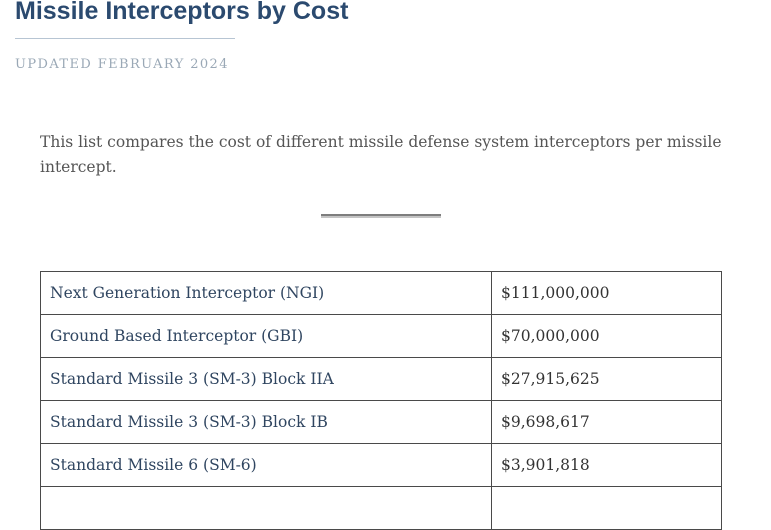 The height and width of the screenshot is (530, 771). What do you see at coordinates (606, 379) in the screenshot?
I see `interceptor-cost-cell: $27,915,625` at bounding box center [606, 379].